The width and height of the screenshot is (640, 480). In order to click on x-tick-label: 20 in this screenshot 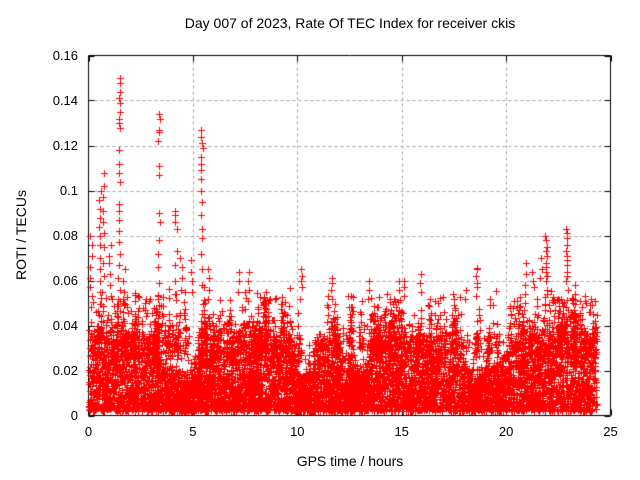, I will do `click(506, 431)`.